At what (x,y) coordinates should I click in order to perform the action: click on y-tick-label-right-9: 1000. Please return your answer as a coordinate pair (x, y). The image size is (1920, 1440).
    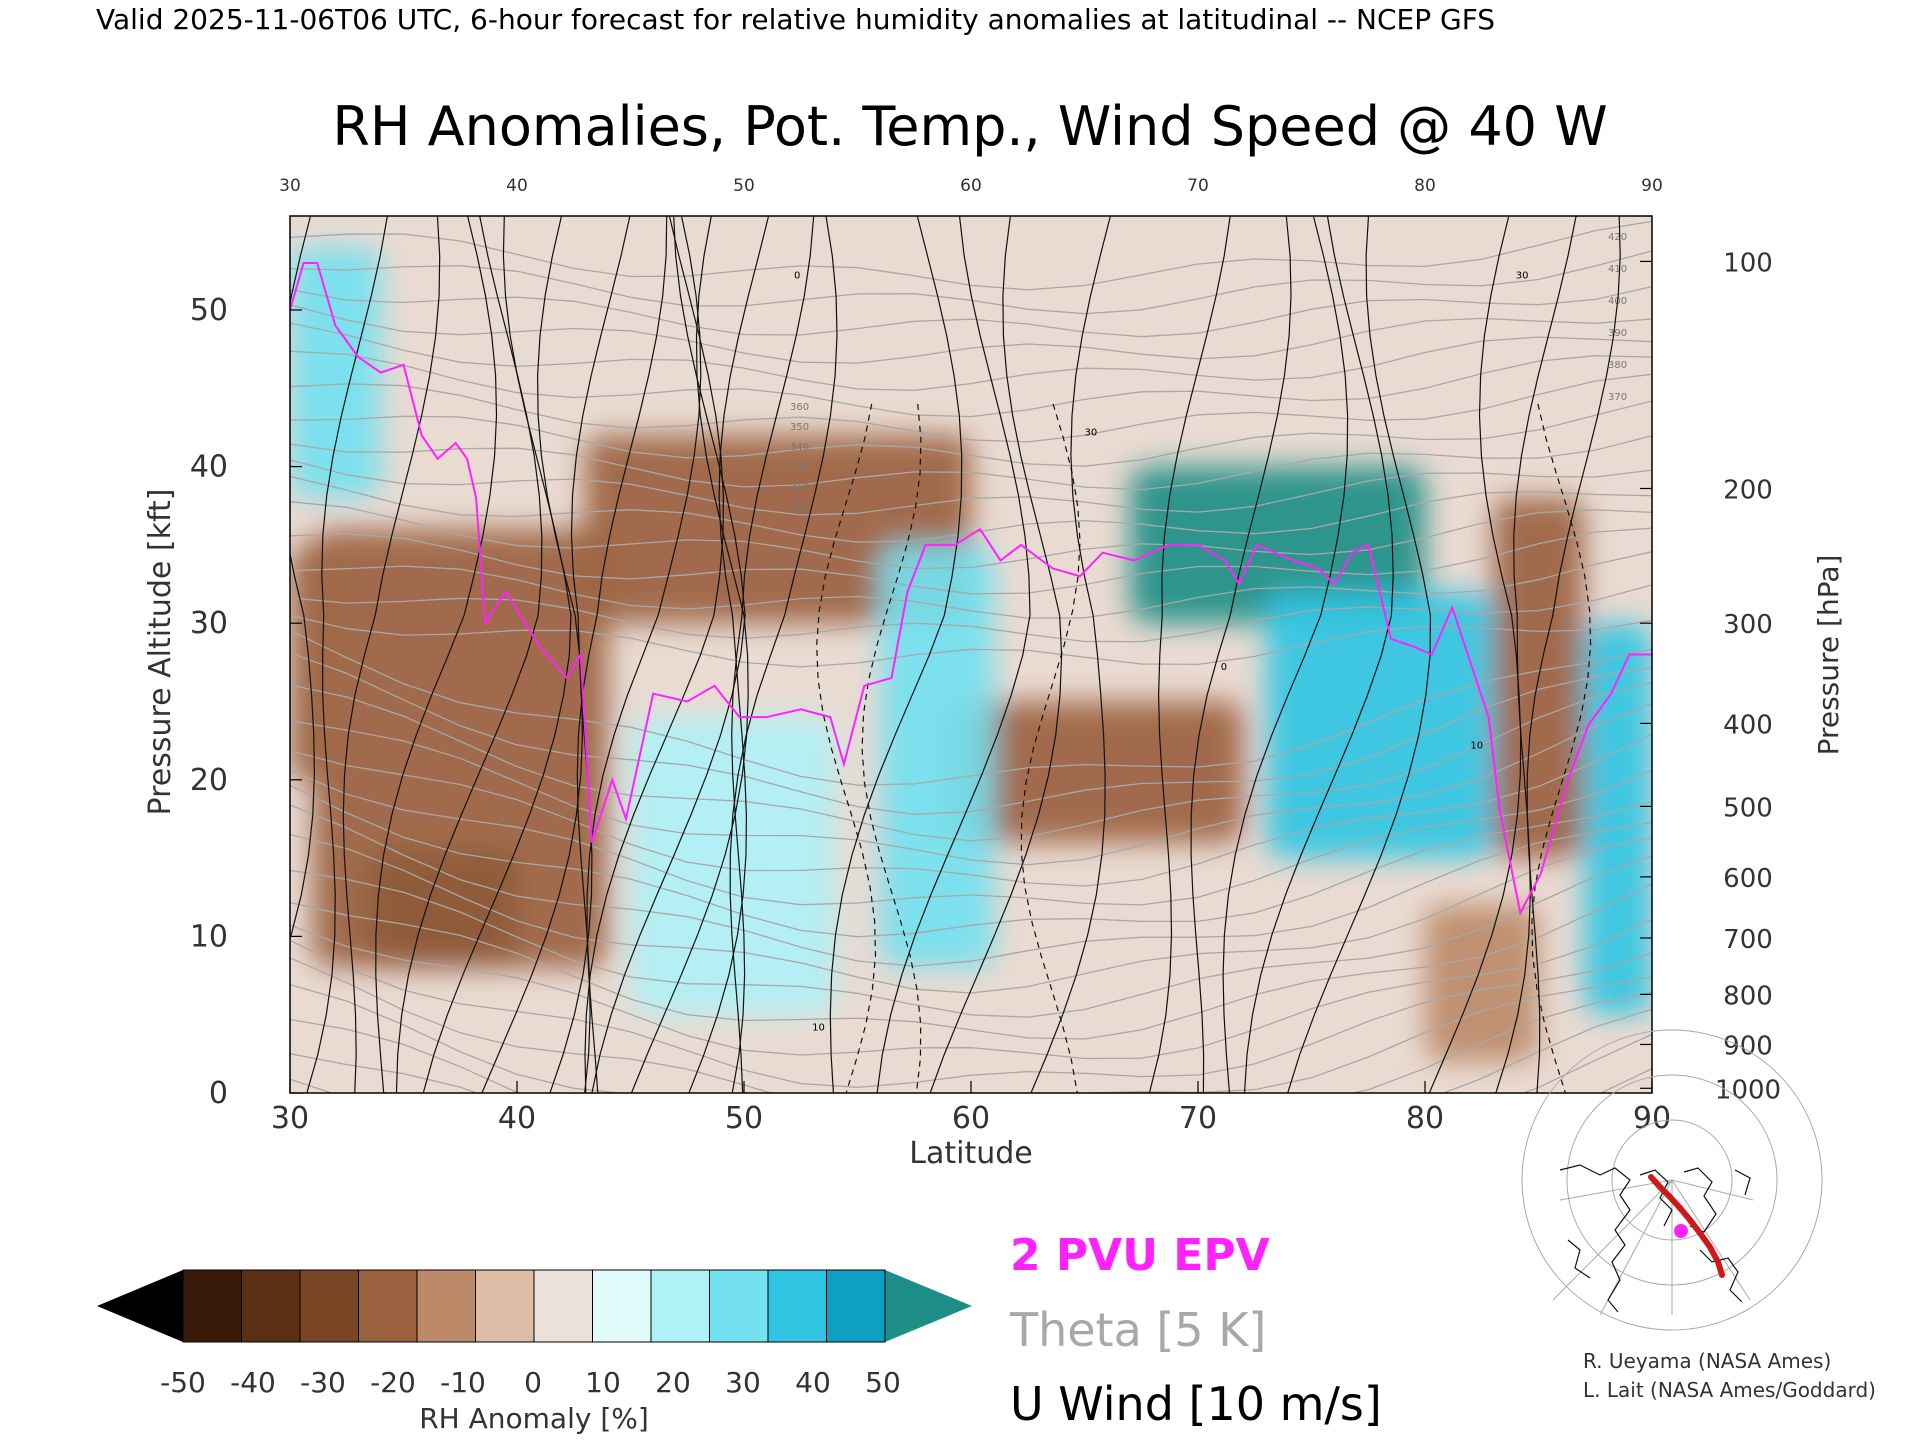
    Looking at the image, I should click on (1748, 1090).